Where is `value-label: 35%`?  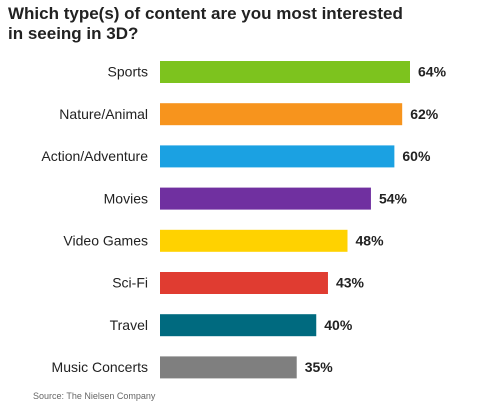 value-label: 35% is located at coordinates (319, 367).